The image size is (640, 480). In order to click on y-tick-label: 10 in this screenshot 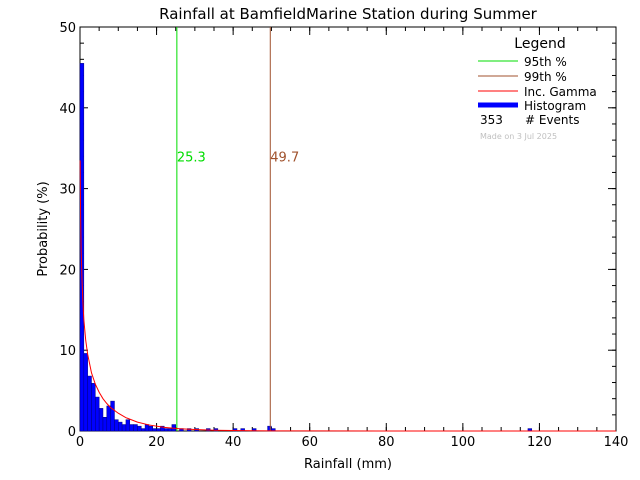, I will do `click(67, 351)`.